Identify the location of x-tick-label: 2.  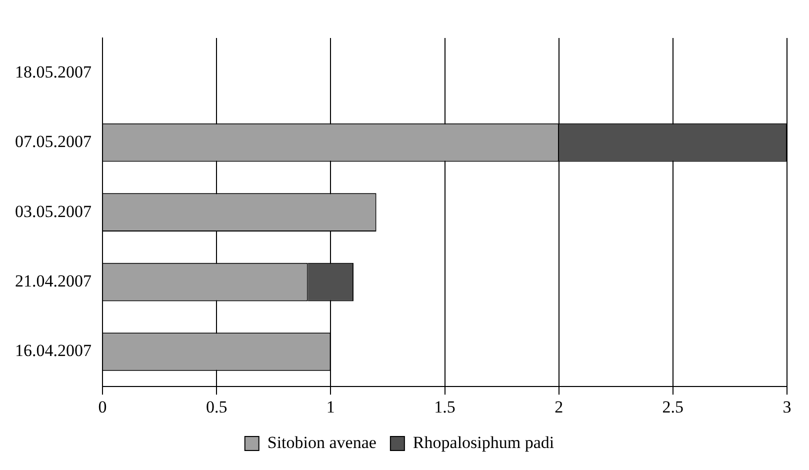
(559, 406).